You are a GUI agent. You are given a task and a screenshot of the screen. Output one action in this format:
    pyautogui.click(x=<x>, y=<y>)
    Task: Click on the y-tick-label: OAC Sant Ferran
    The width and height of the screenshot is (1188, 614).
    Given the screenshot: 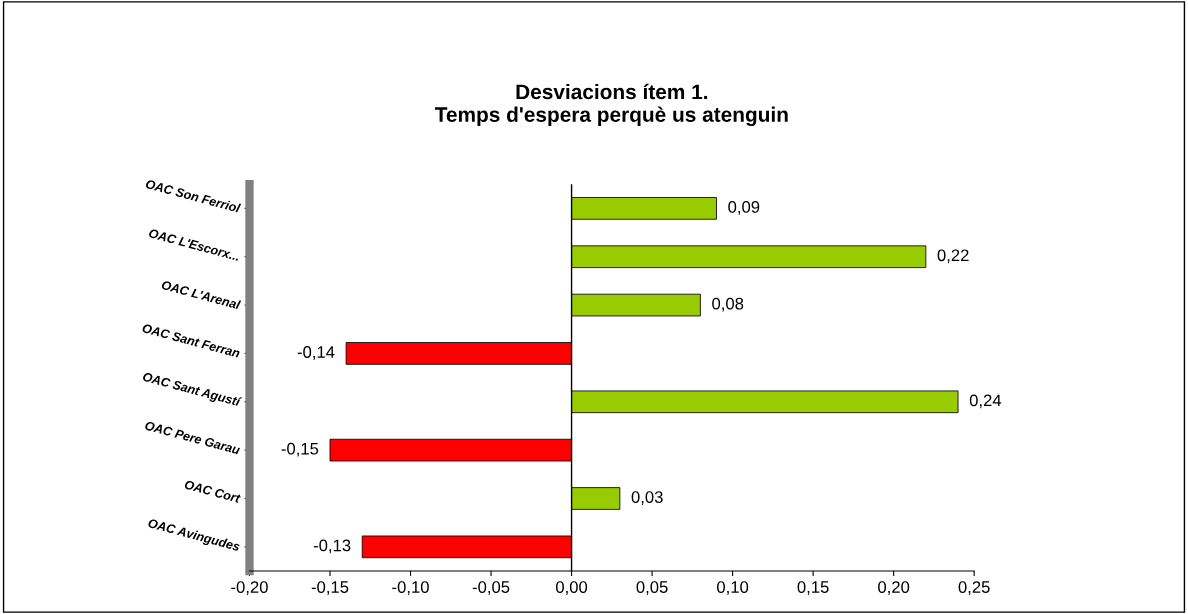 What is the action you would take?
    pyautogui.click(x=191, y=340)
    